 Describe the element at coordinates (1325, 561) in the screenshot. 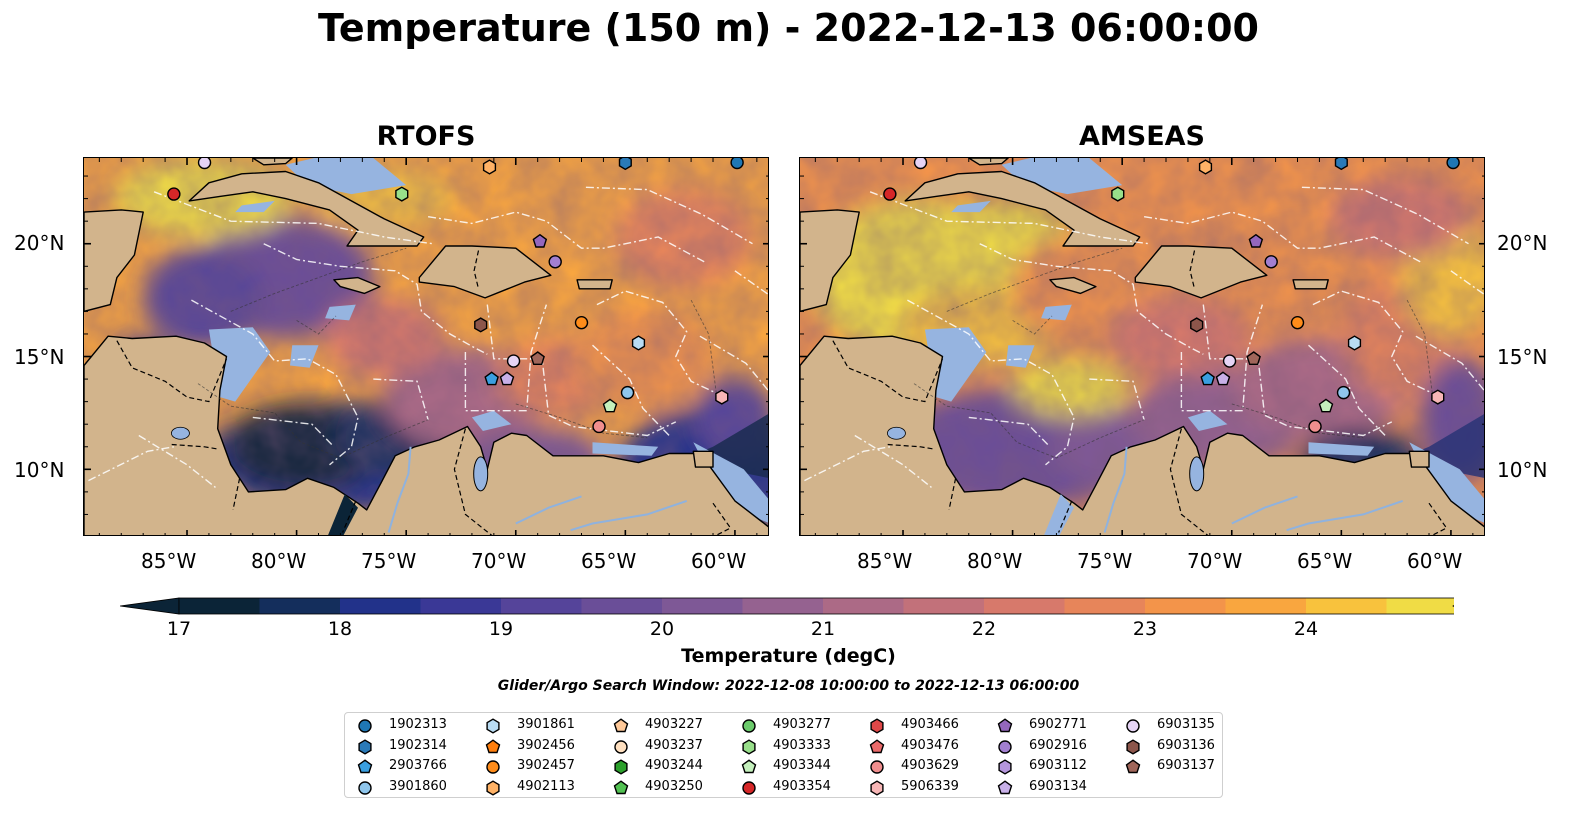

I see `lon-label-65w-right: 65°W` at that location.